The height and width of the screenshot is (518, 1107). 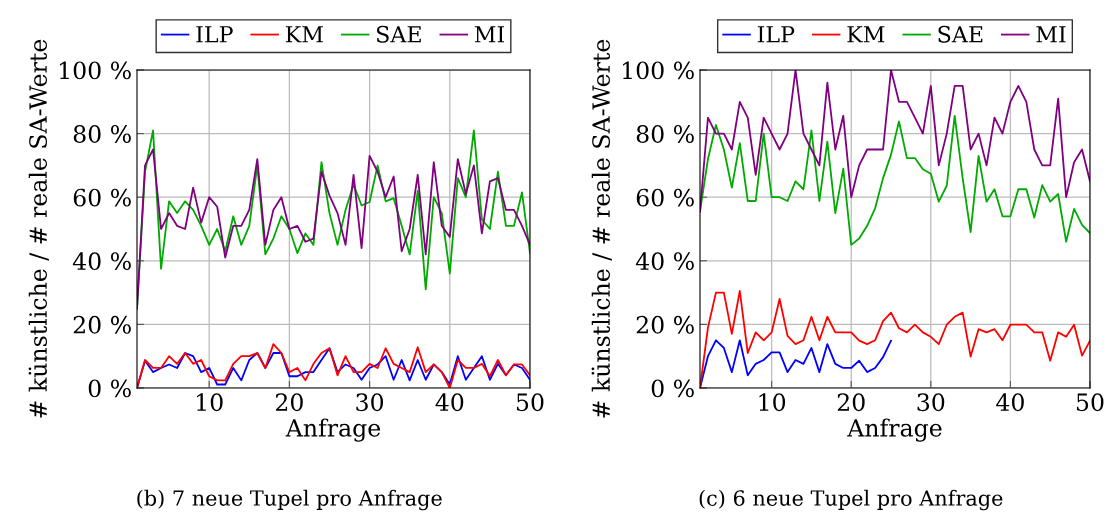 I want to click on text: (b) 7 neue Tupel pro Anfrage, so click(x=289, y=500).